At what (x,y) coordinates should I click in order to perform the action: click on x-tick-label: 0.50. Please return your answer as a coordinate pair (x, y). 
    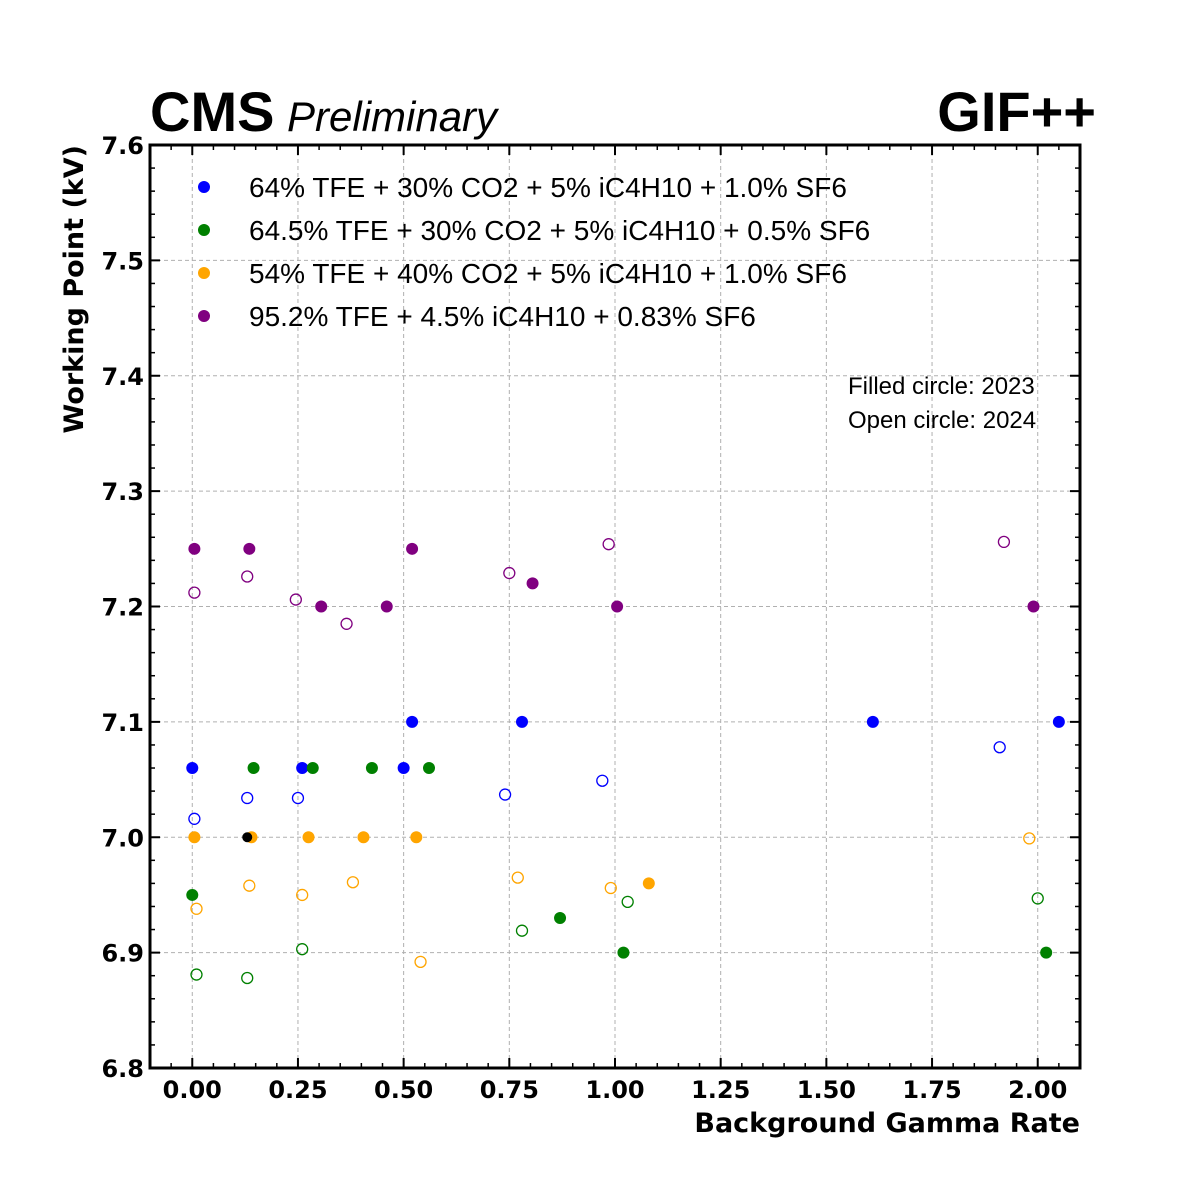
    Looking at the image, I should click on (403, 1090).